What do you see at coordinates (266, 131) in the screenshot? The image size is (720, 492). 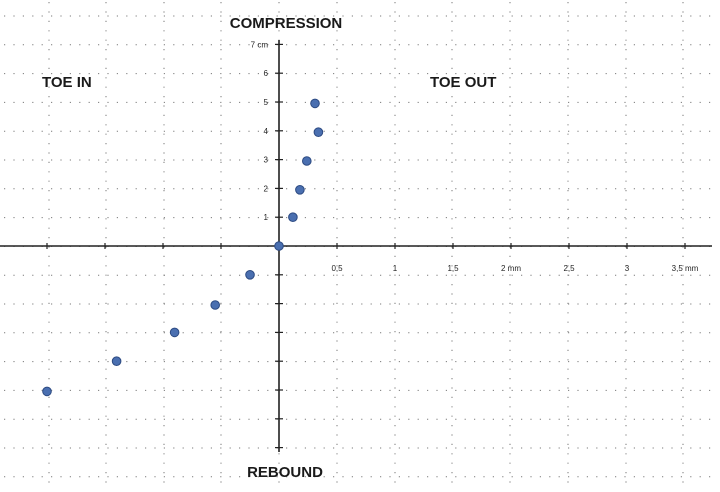 I see `y-tick-label: 4` at bounding box center [266, 131].